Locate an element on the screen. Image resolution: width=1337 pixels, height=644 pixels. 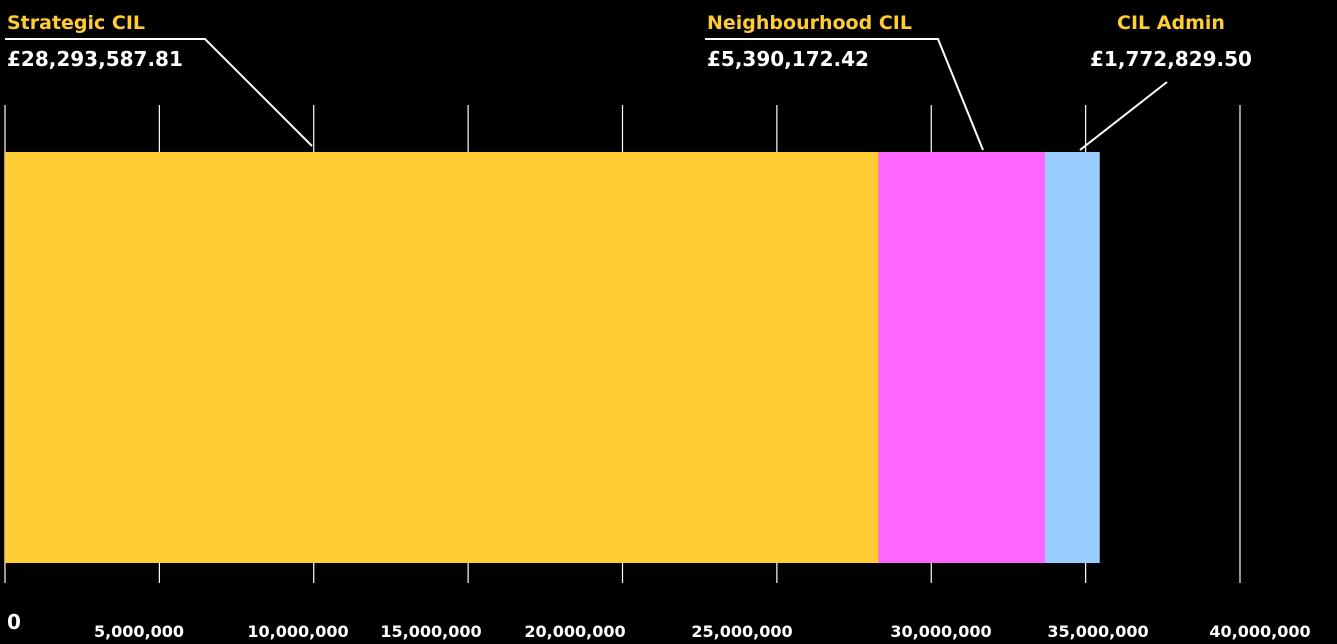
tick-label-0: 0 is located at coordinates (14, 622).